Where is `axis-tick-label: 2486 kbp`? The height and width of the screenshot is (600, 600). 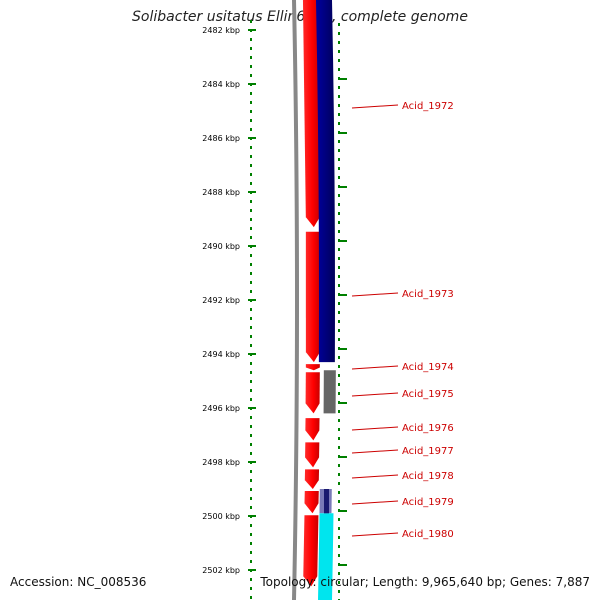 axis-tick-label: 2486 kbp is located at coordinates (221, 138).